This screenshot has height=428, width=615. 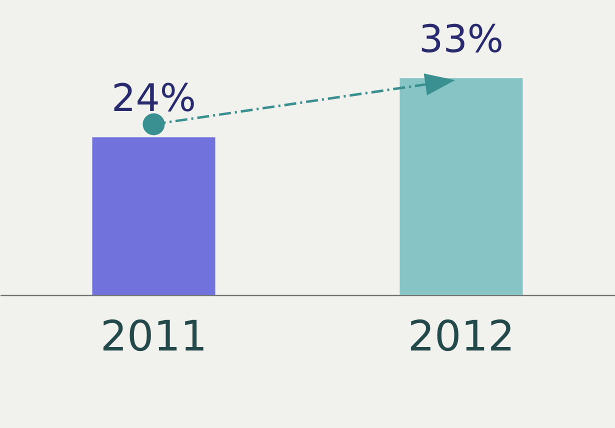 What do you see at coordinates (461, 336) in the screenshot?
I see `x-tick-label: 2012` at bounding box center [461, 336].